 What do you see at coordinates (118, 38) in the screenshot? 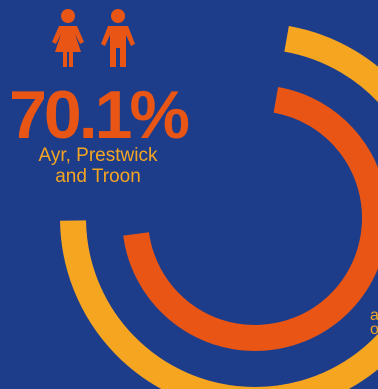
I see `male-person-icon` at bounding box center [118, 38].